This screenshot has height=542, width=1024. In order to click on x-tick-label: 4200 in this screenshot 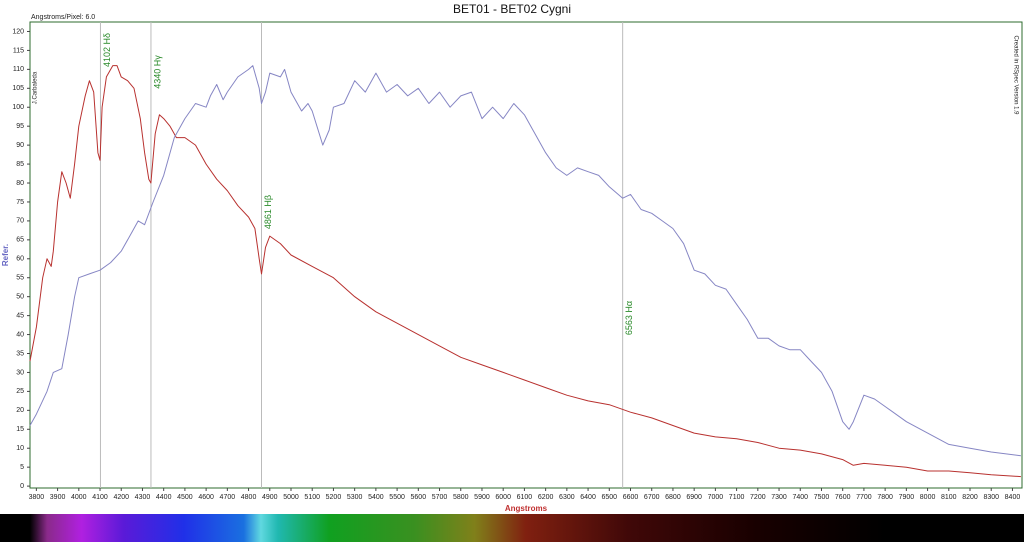, I will do `click(121, 497)`.